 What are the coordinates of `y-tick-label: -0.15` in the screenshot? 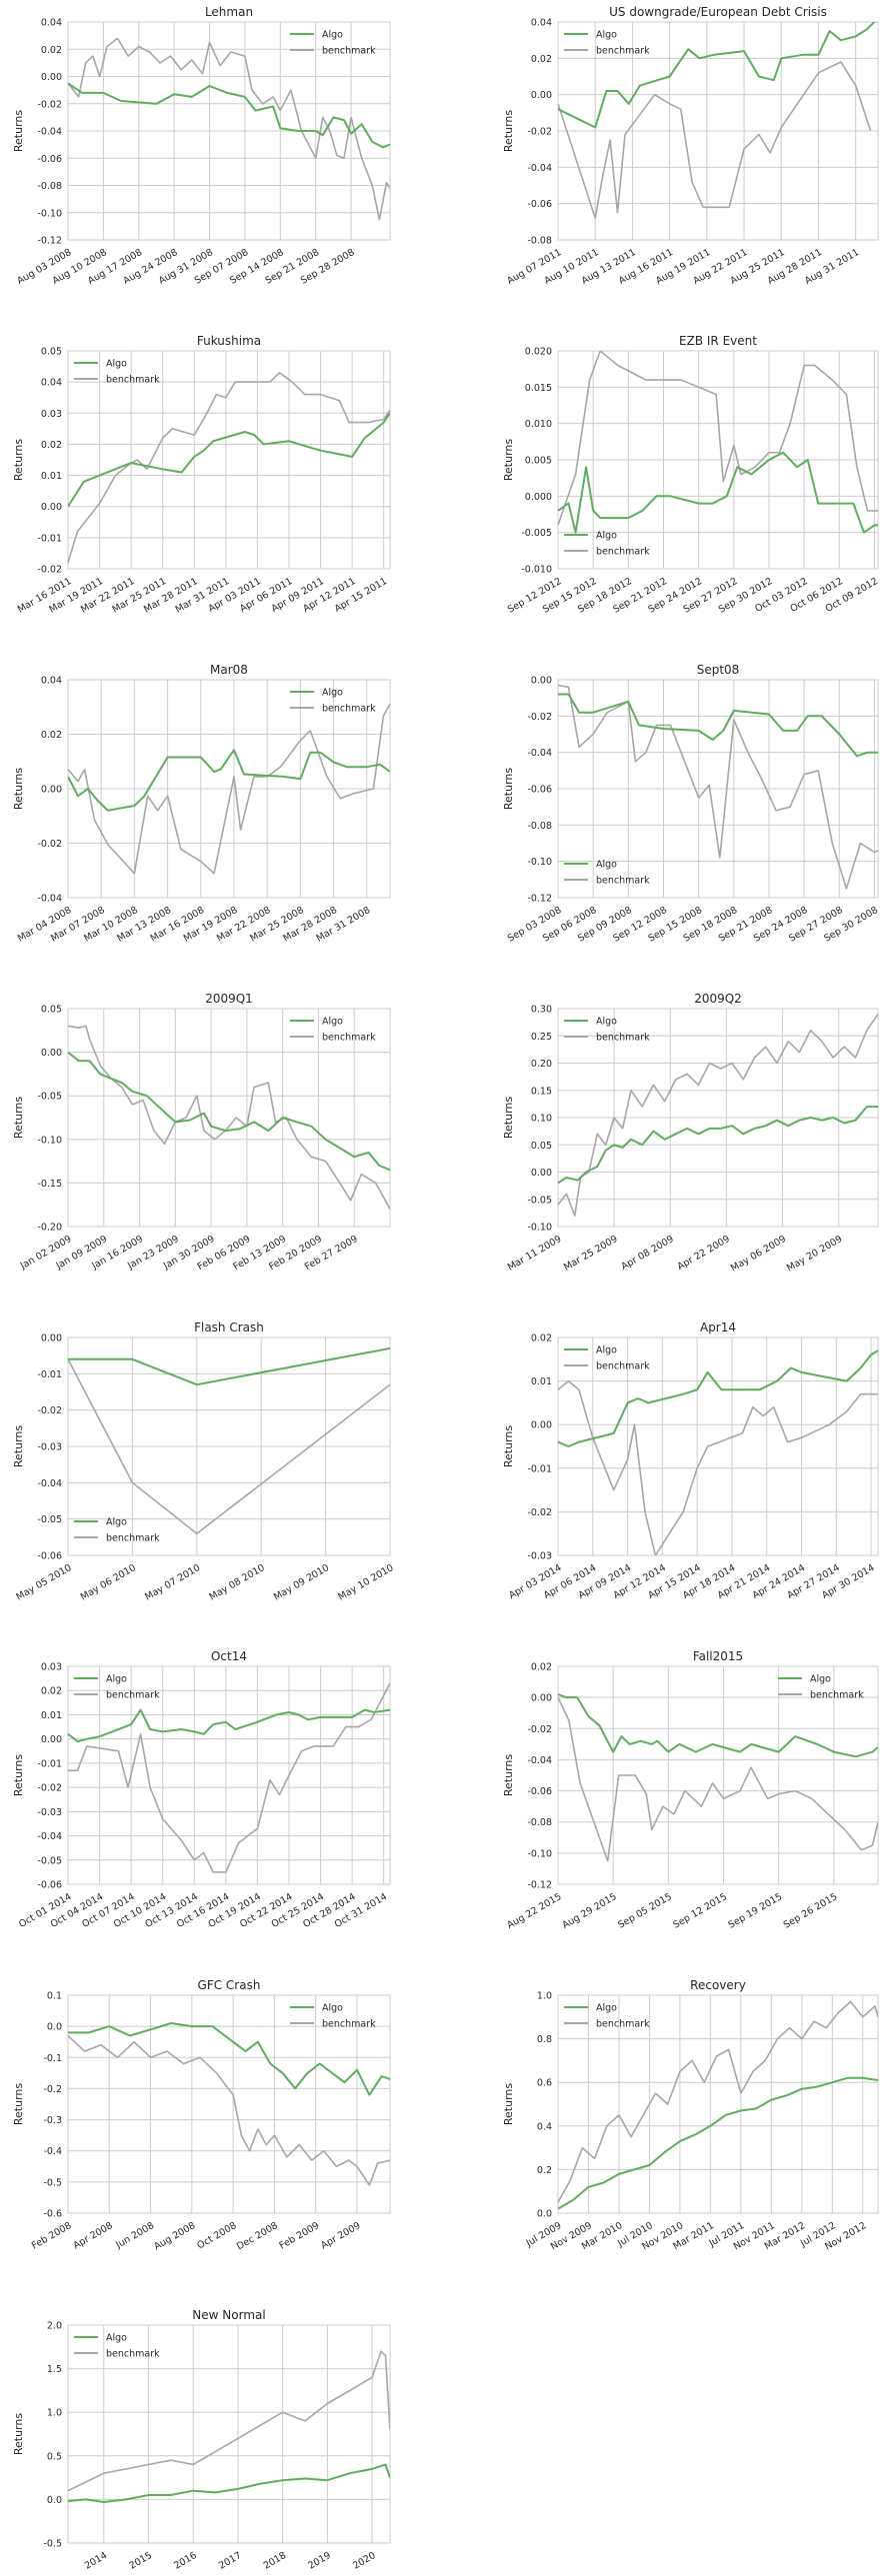 It's located at (49, 1184).